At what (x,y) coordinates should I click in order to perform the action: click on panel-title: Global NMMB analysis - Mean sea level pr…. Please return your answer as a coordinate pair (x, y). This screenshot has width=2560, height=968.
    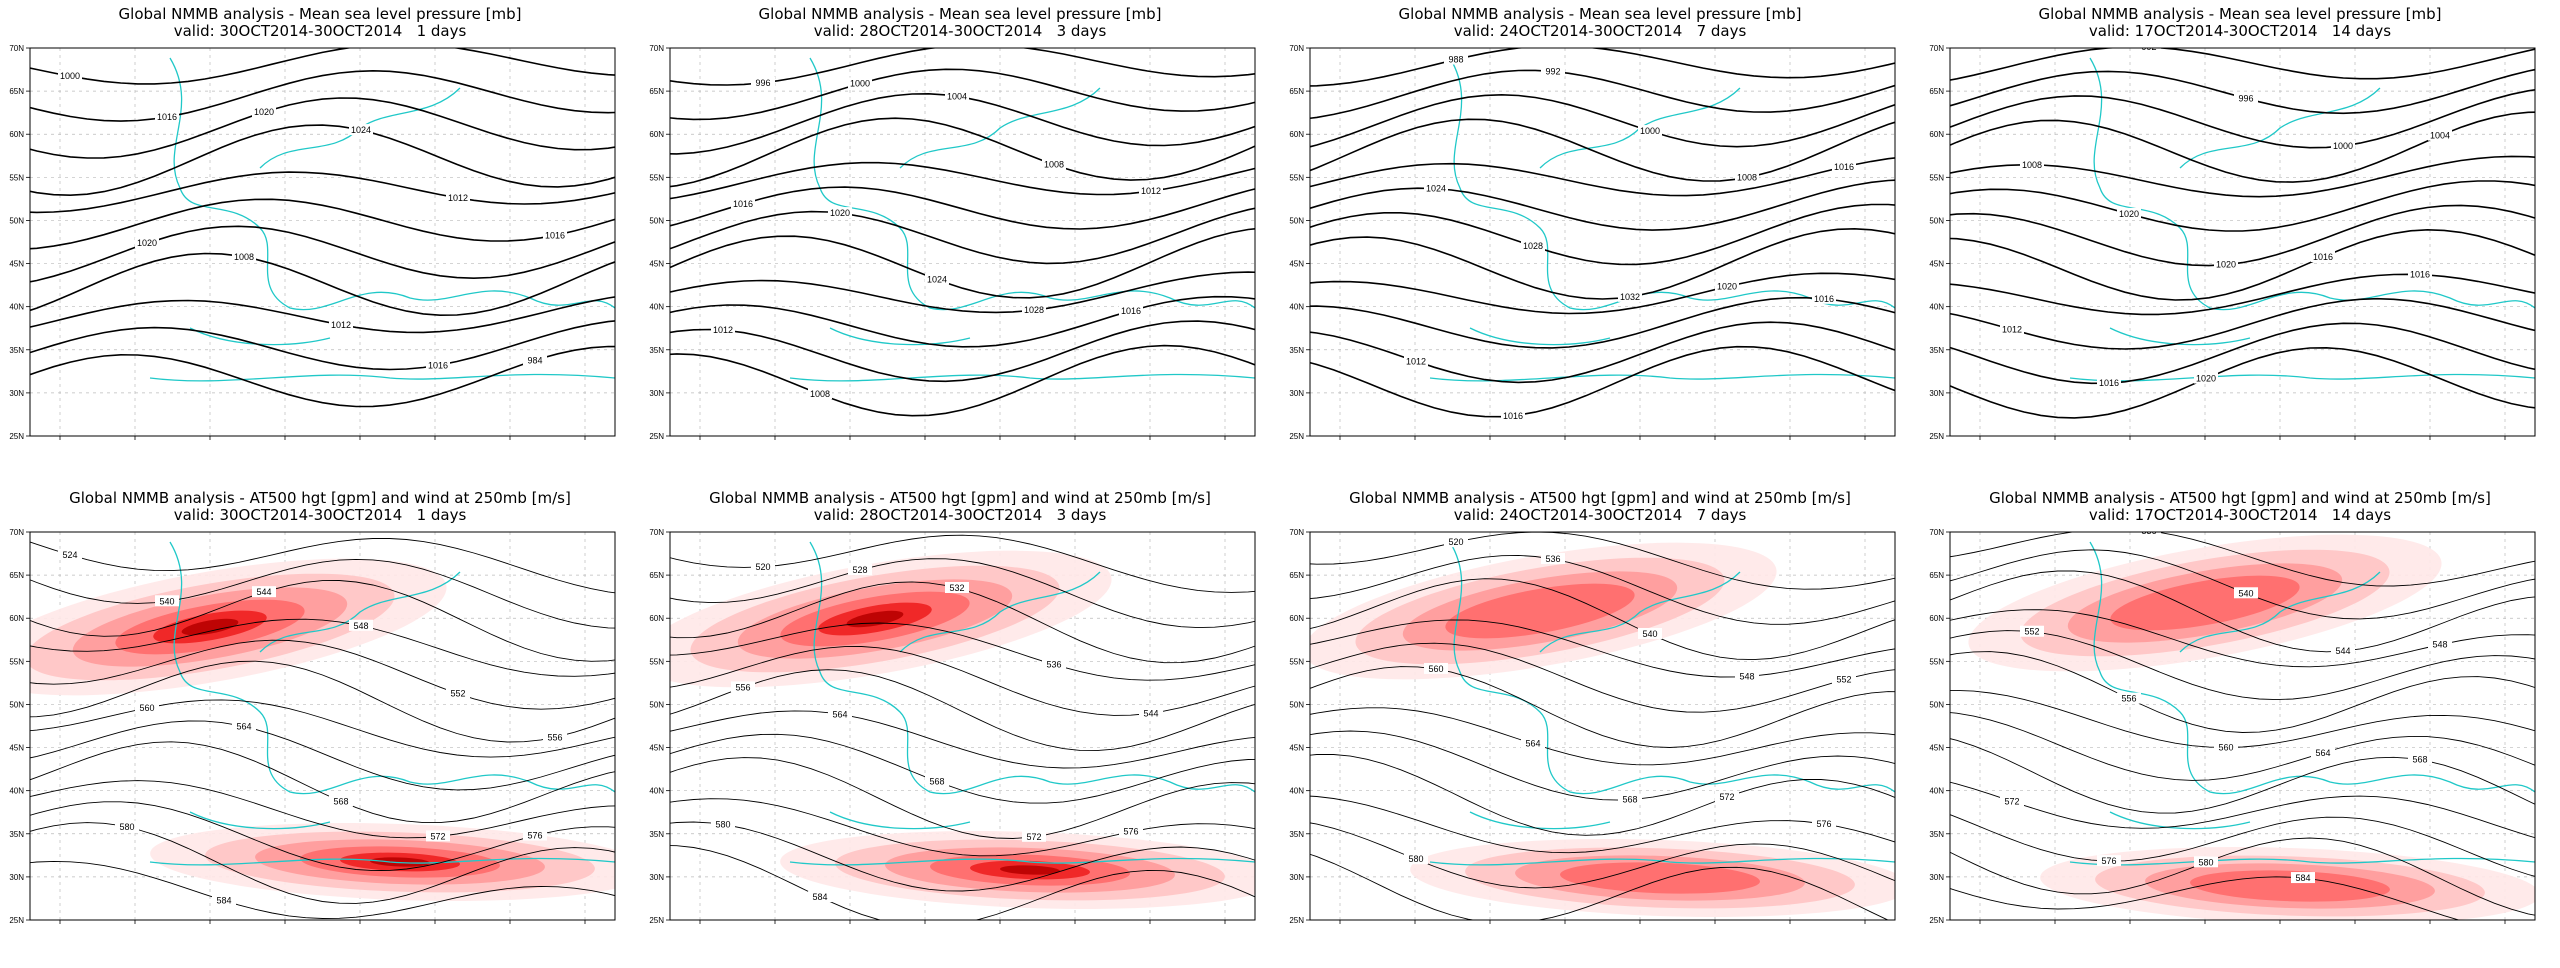
    Looking at the image, I should click on (320, 14).